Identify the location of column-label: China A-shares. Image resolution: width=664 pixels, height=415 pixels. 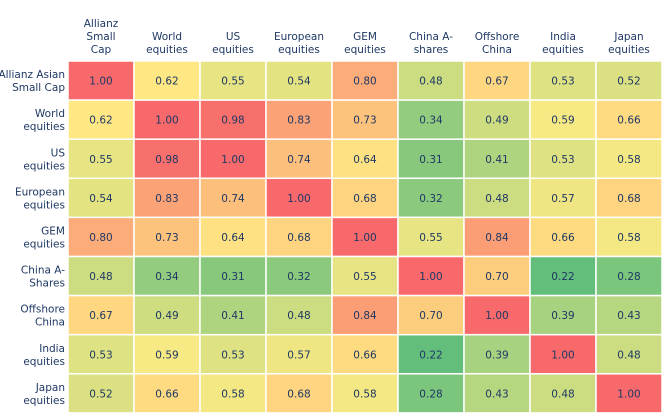
(431, 43).